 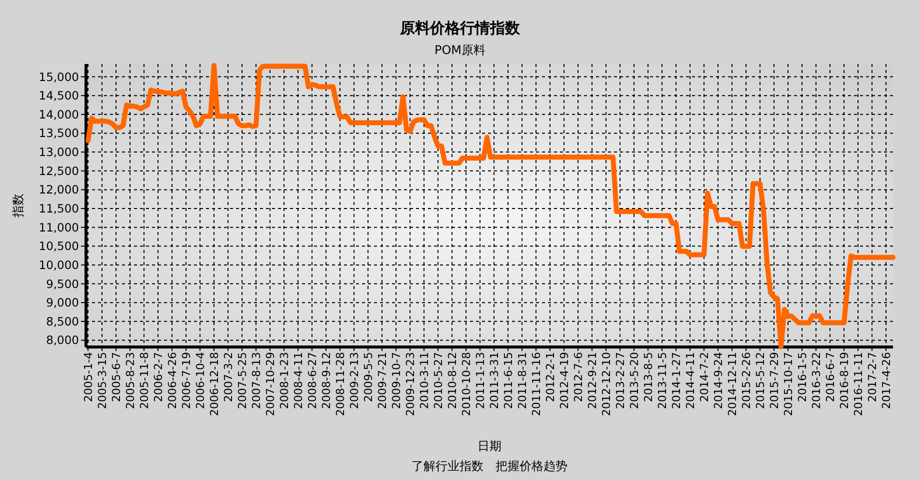 I want to click on x-tick-label: 2015-7-29, so click(x=774, y=380).